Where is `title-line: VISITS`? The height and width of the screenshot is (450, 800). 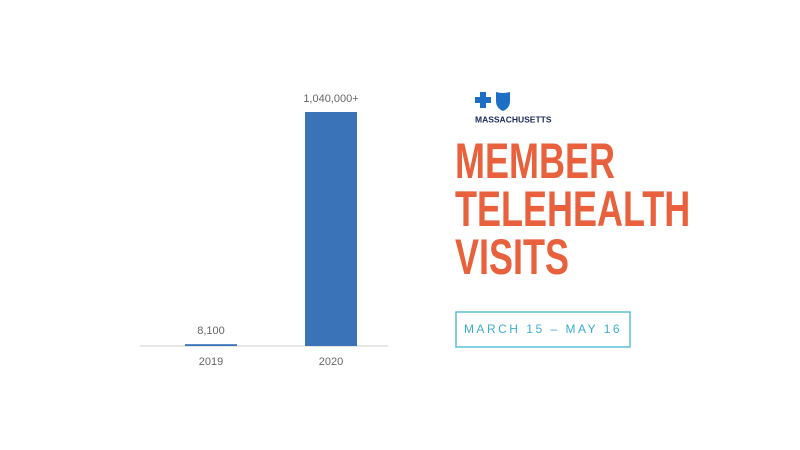
title-line: VISITS is located at coordinates (512, 258).